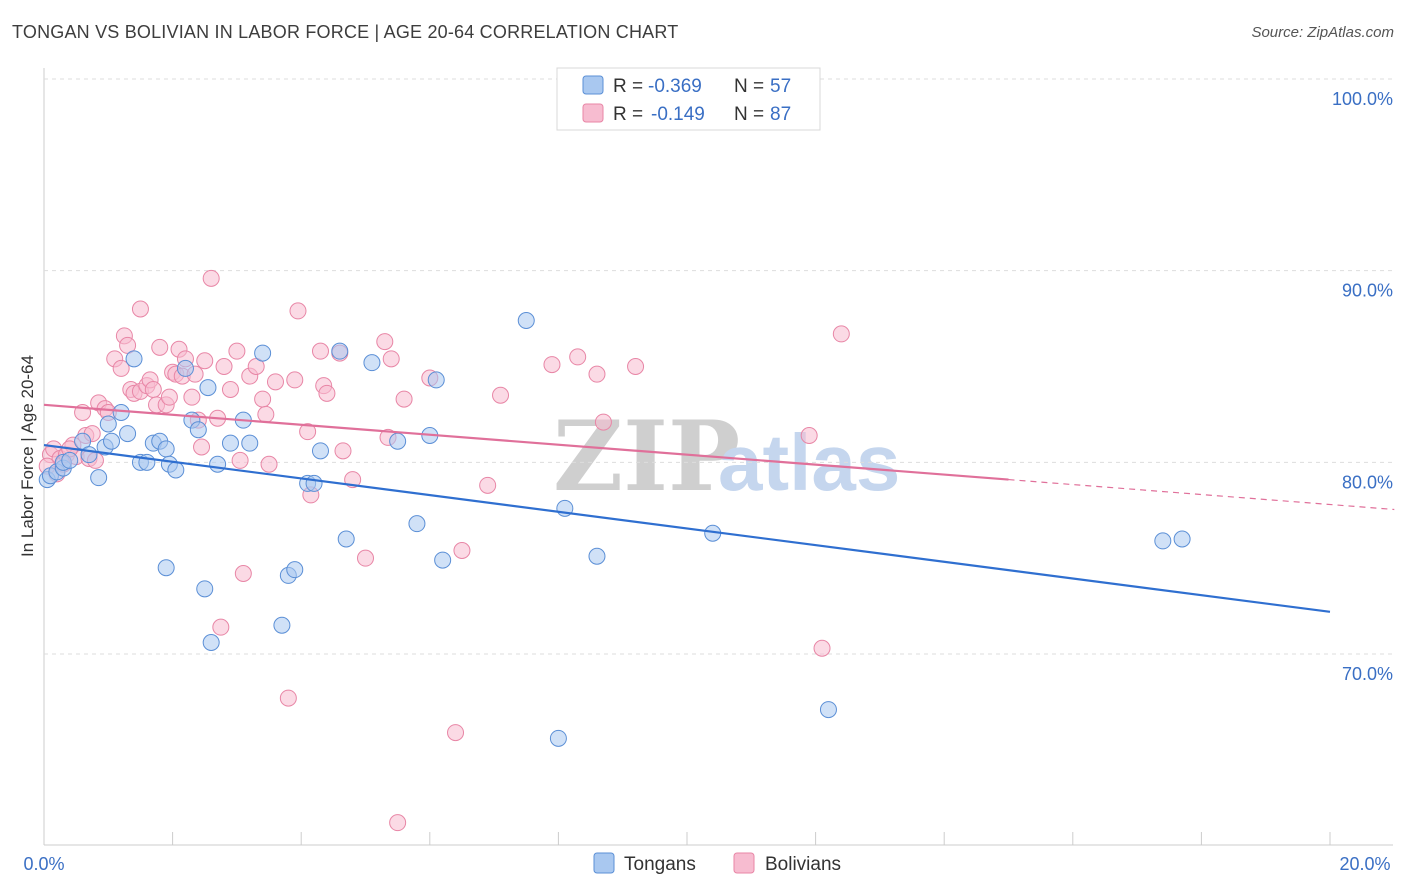  Describe the element at coordinates (1367, 482) in the screenshot. I see `y-tick-label-80: 80.0%` at that location.